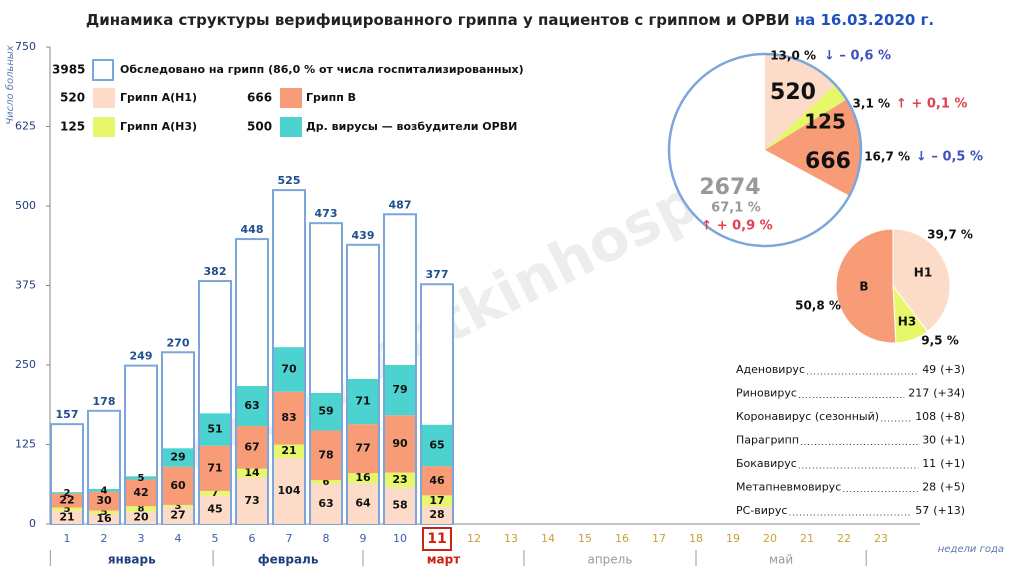  What do you see at coordinates (363, 235) in the screenshot?
I see `bar-total-label: 439` at bounding box center [363, 235].